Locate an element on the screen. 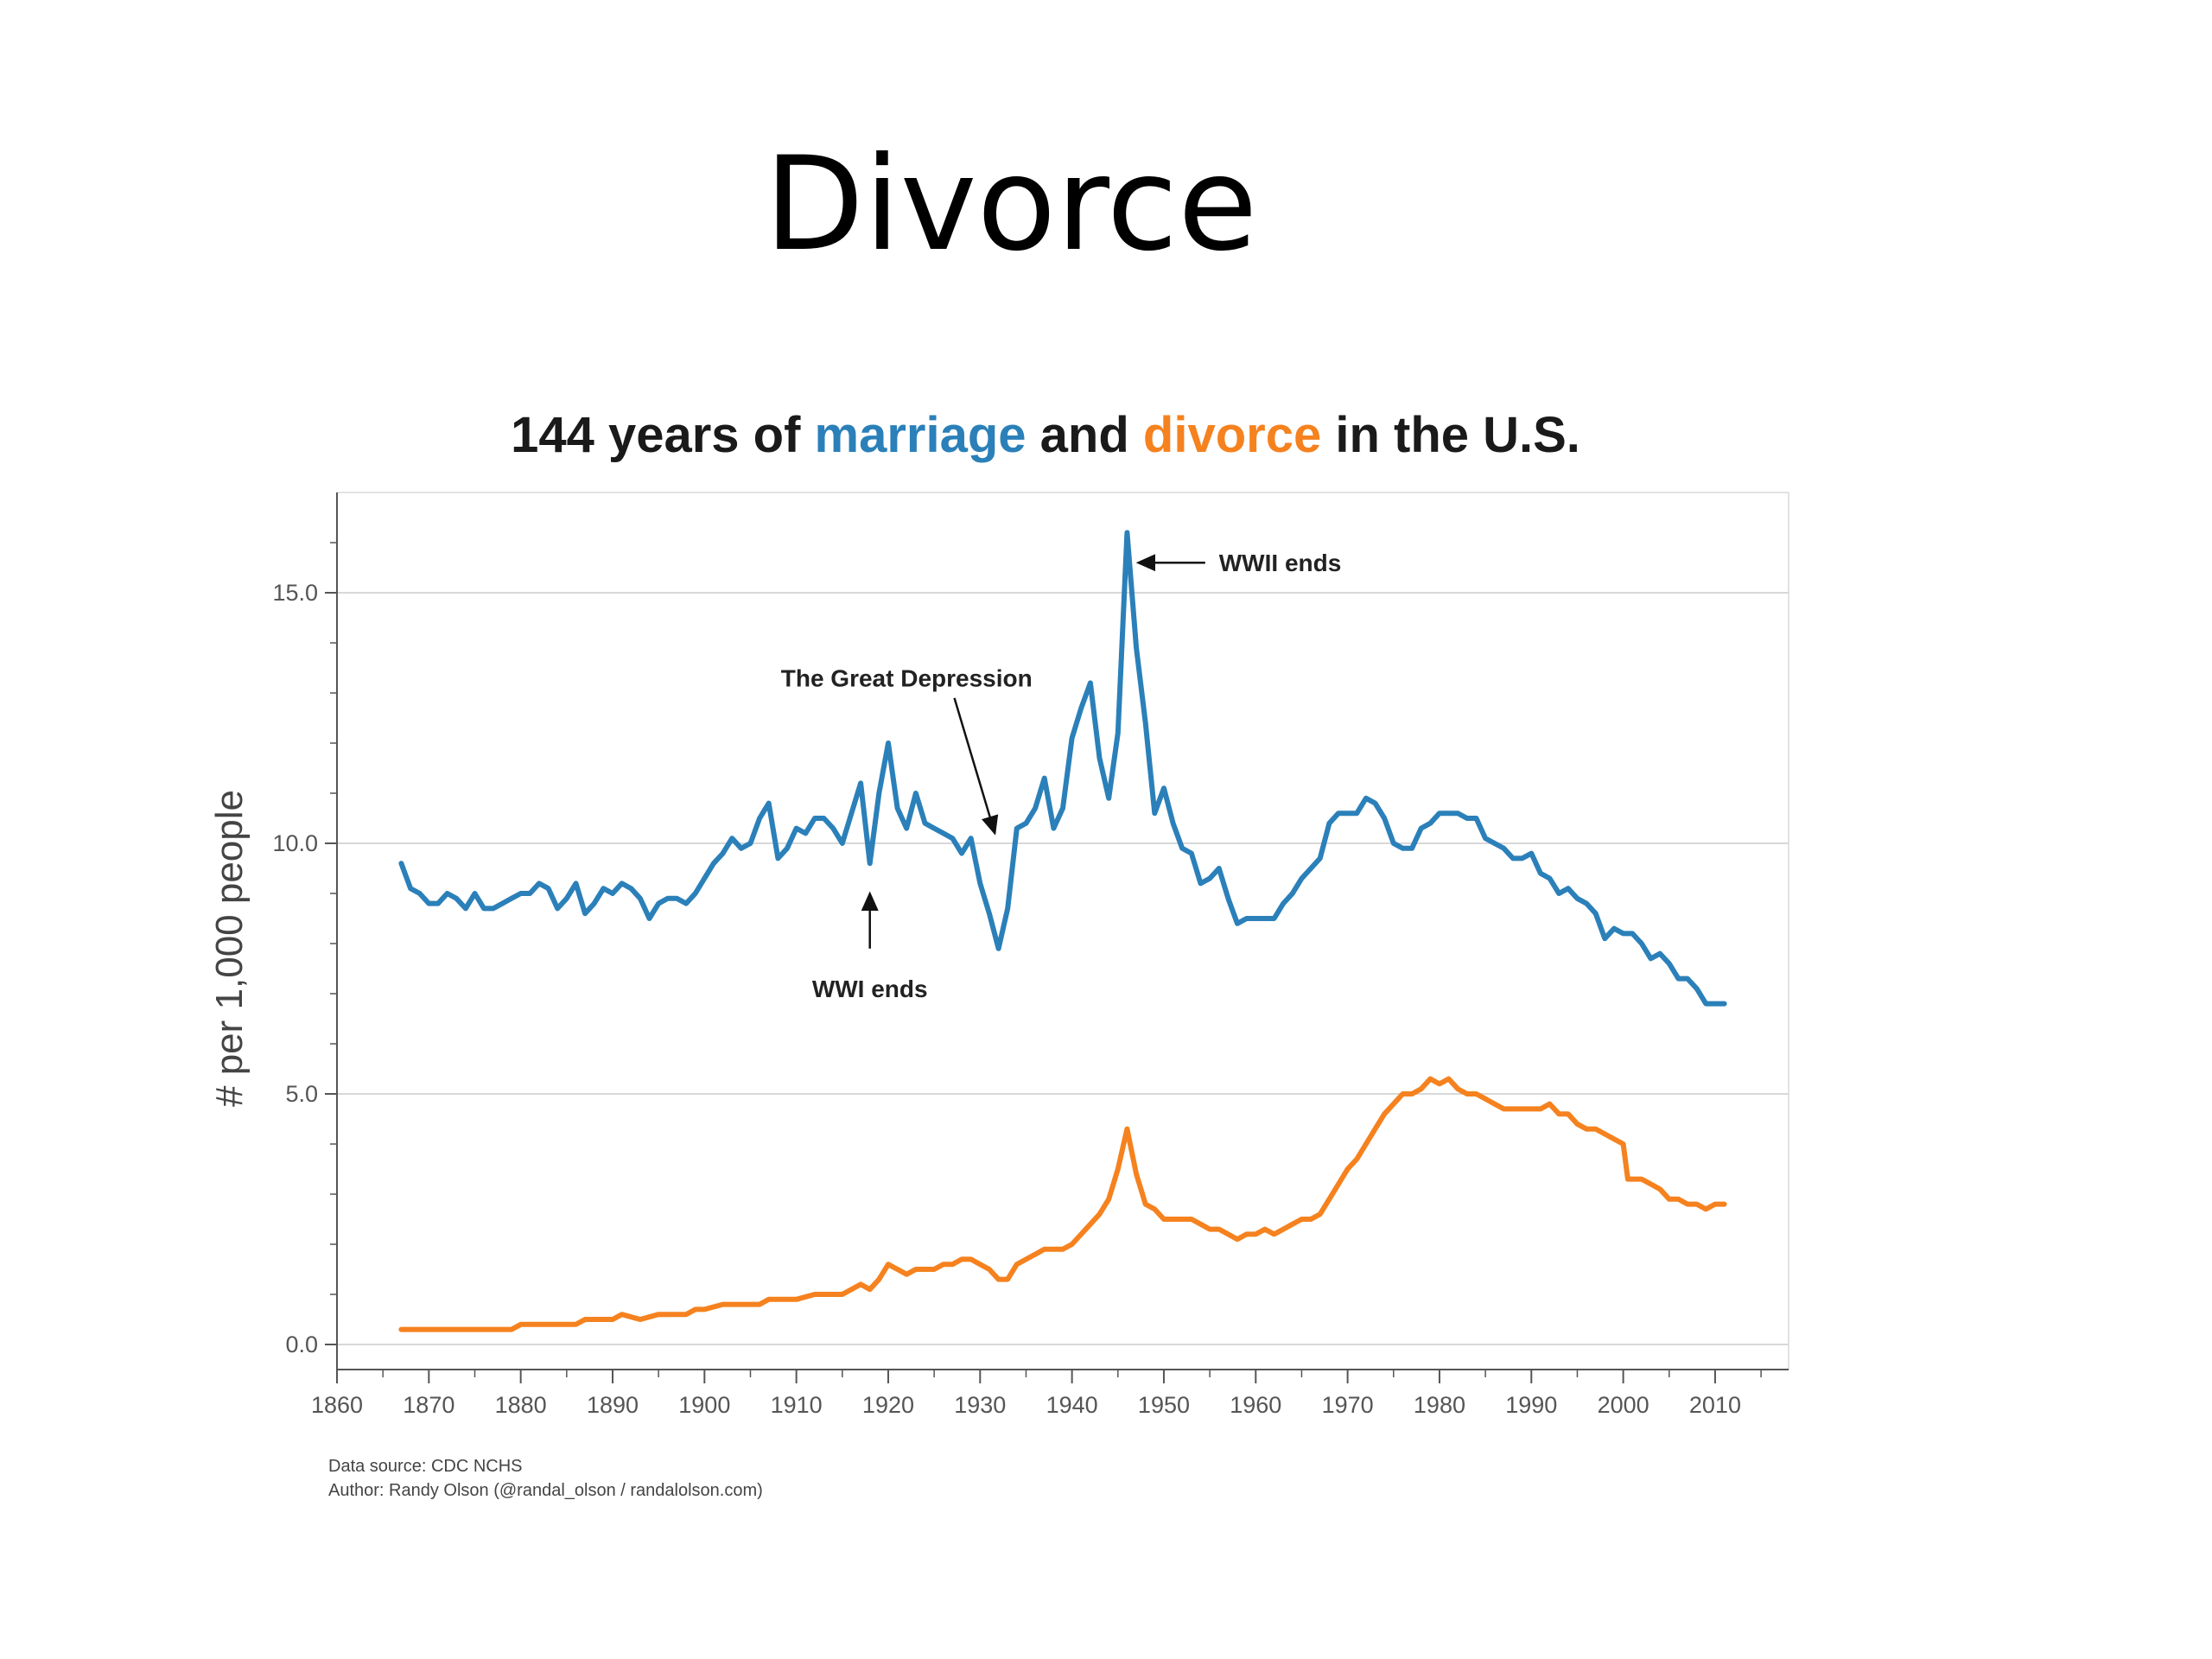  y-tick-label-10.0: 10.0 is located at coordinates (295, 843).